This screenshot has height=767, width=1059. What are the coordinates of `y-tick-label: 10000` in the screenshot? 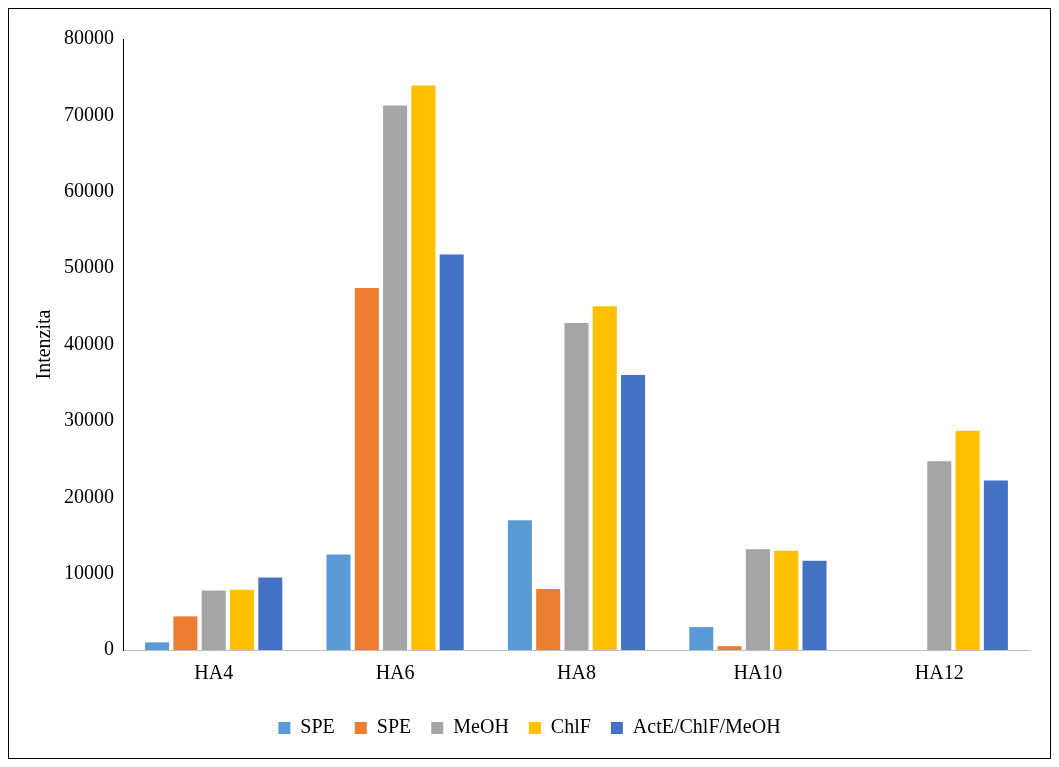 It's located at (89, 571).